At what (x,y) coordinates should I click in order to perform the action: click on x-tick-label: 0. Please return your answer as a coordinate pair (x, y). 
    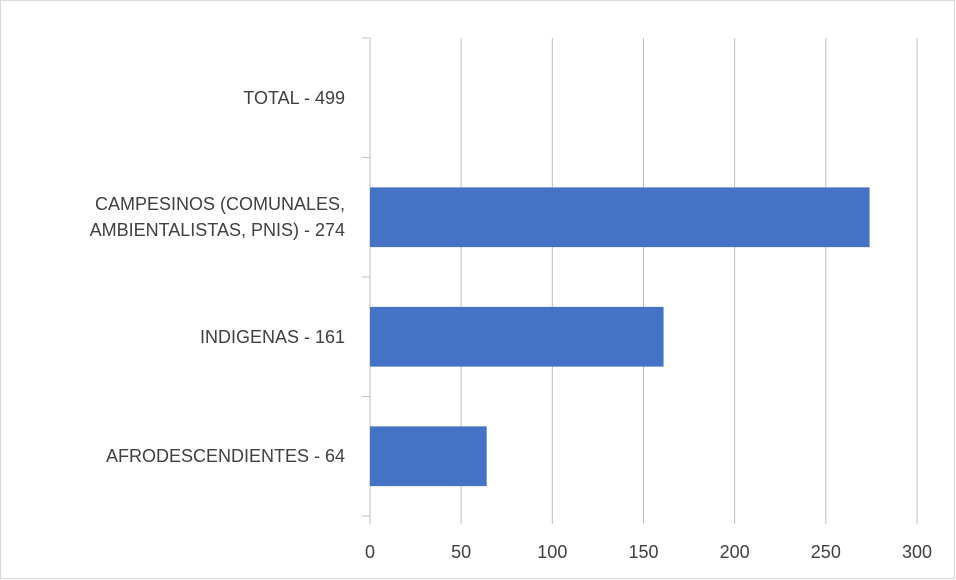
    Looking at the image, I should click on (370, 552).